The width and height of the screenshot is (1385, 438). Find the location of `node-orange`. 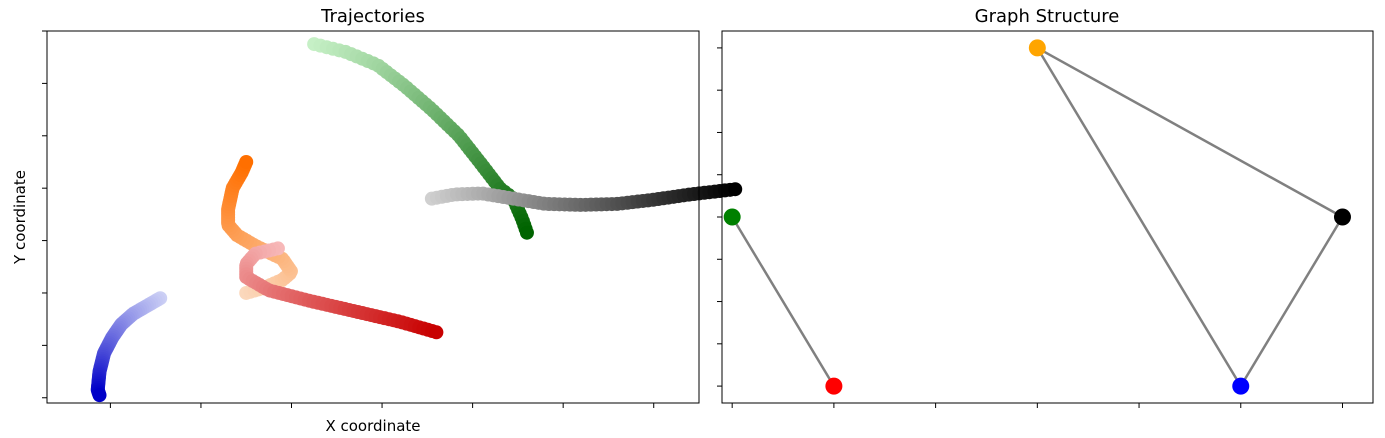

node-orange is located at coordinates (1037, 48).